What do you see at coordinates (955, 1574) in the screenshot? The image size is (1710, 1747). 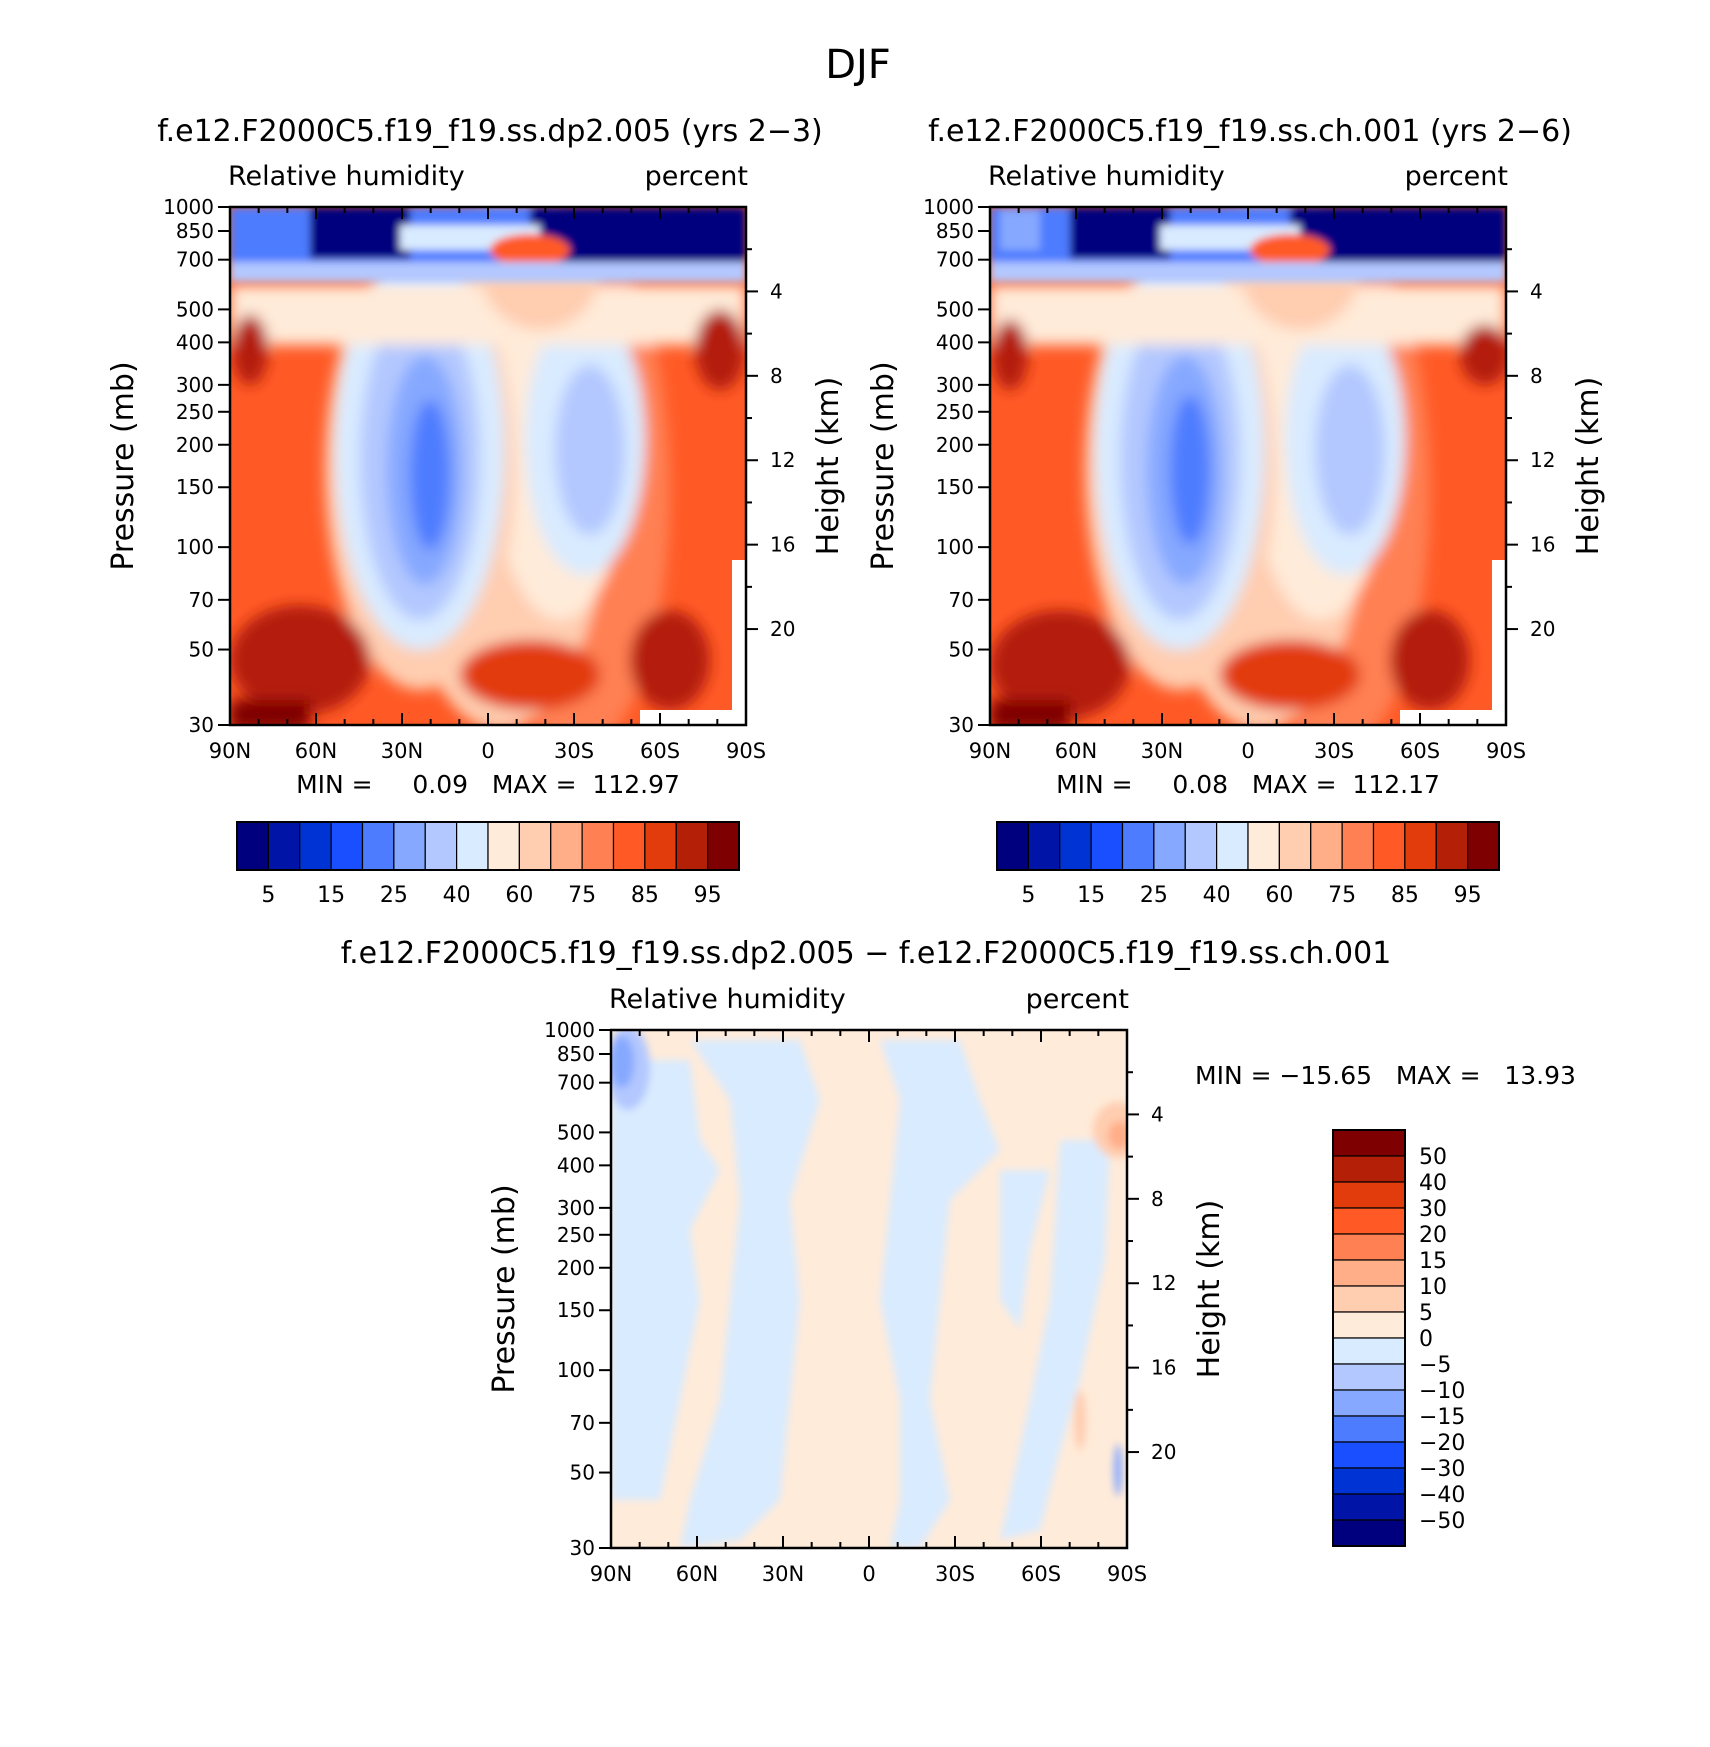 I see `panel-3-x-tick-label: 30S` at bounding box center [955, 1574].